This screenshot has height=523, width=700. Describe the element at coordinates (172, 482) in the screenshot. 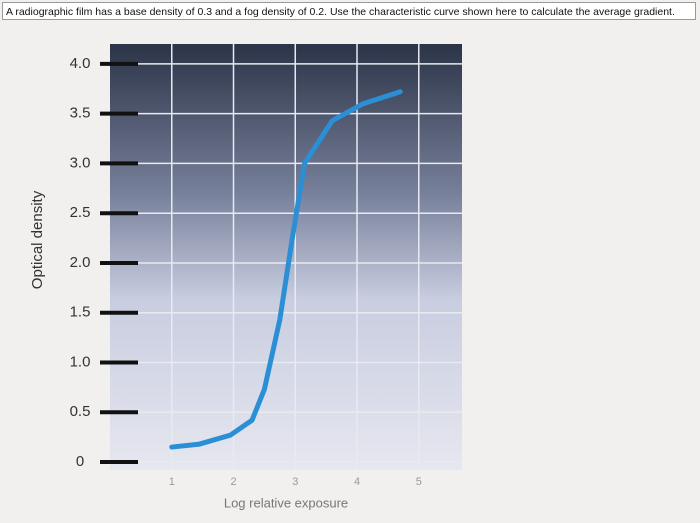

I see `x-tick-label: 1` at that location.